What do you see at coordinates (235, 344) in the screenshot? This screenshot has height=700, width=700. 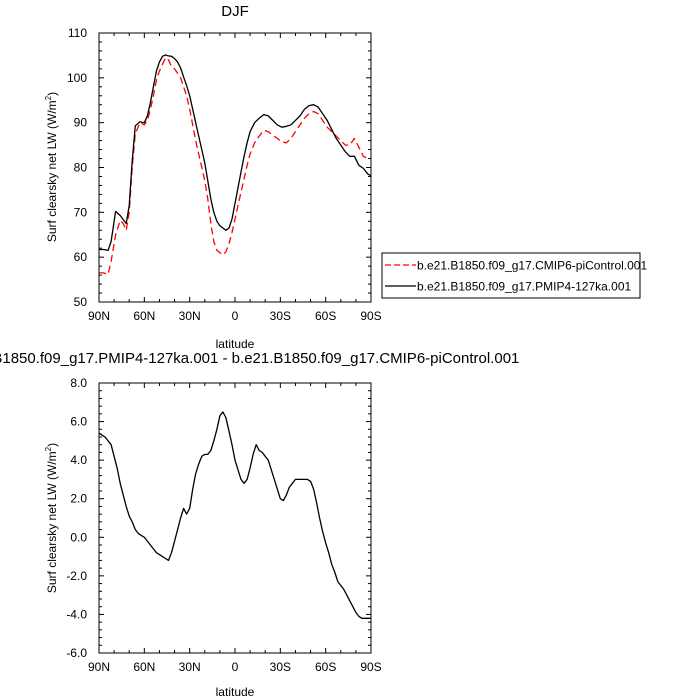 I see `top-x-axis-label: latitude` at bounding box center [235, 344].